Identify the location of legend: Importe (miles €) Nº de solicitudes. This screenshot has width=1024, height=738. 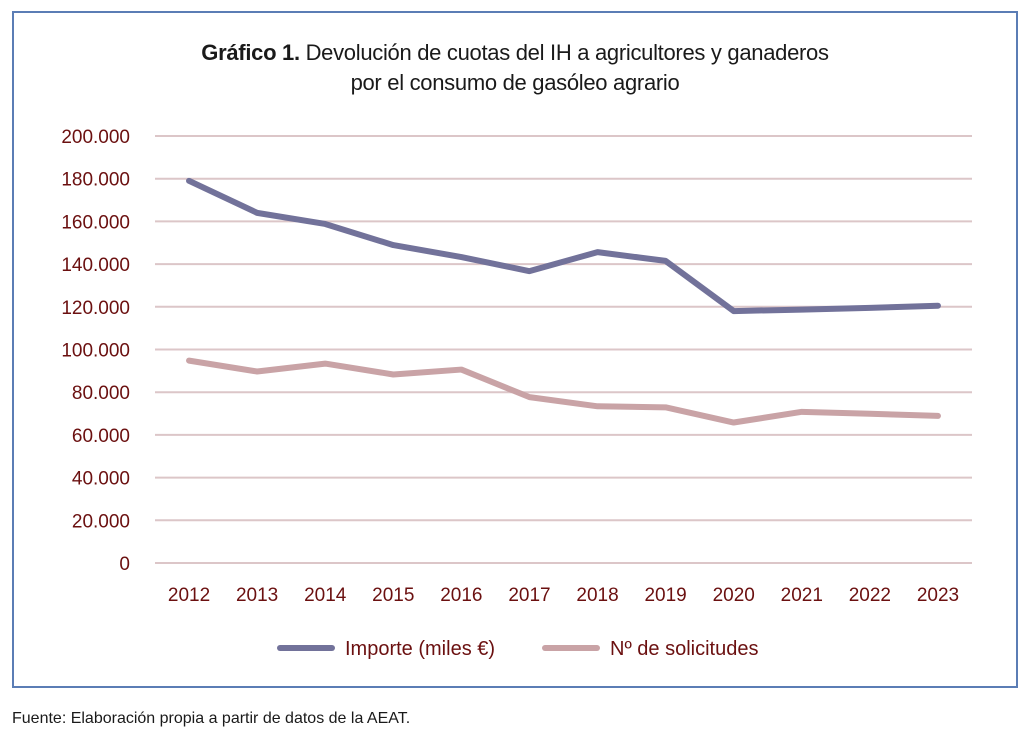
(518, 649).